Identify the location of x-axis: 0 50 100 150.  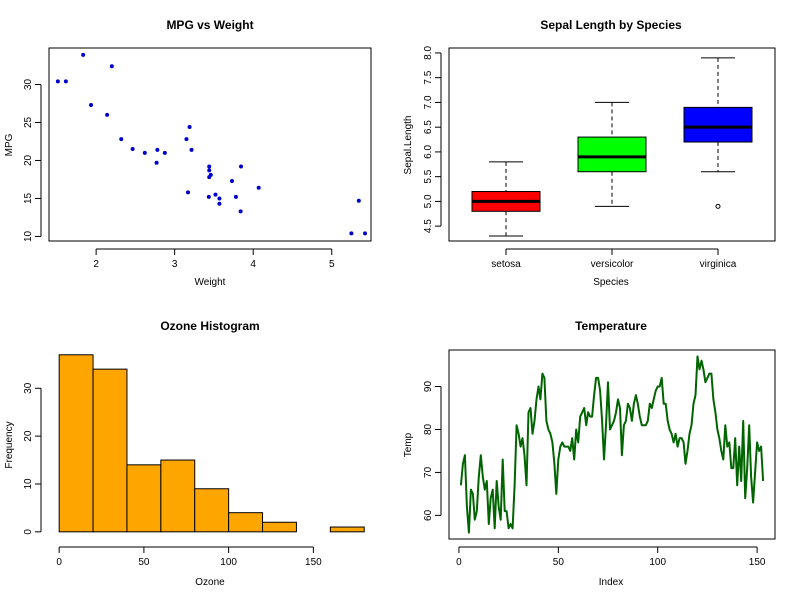
(189, 557).